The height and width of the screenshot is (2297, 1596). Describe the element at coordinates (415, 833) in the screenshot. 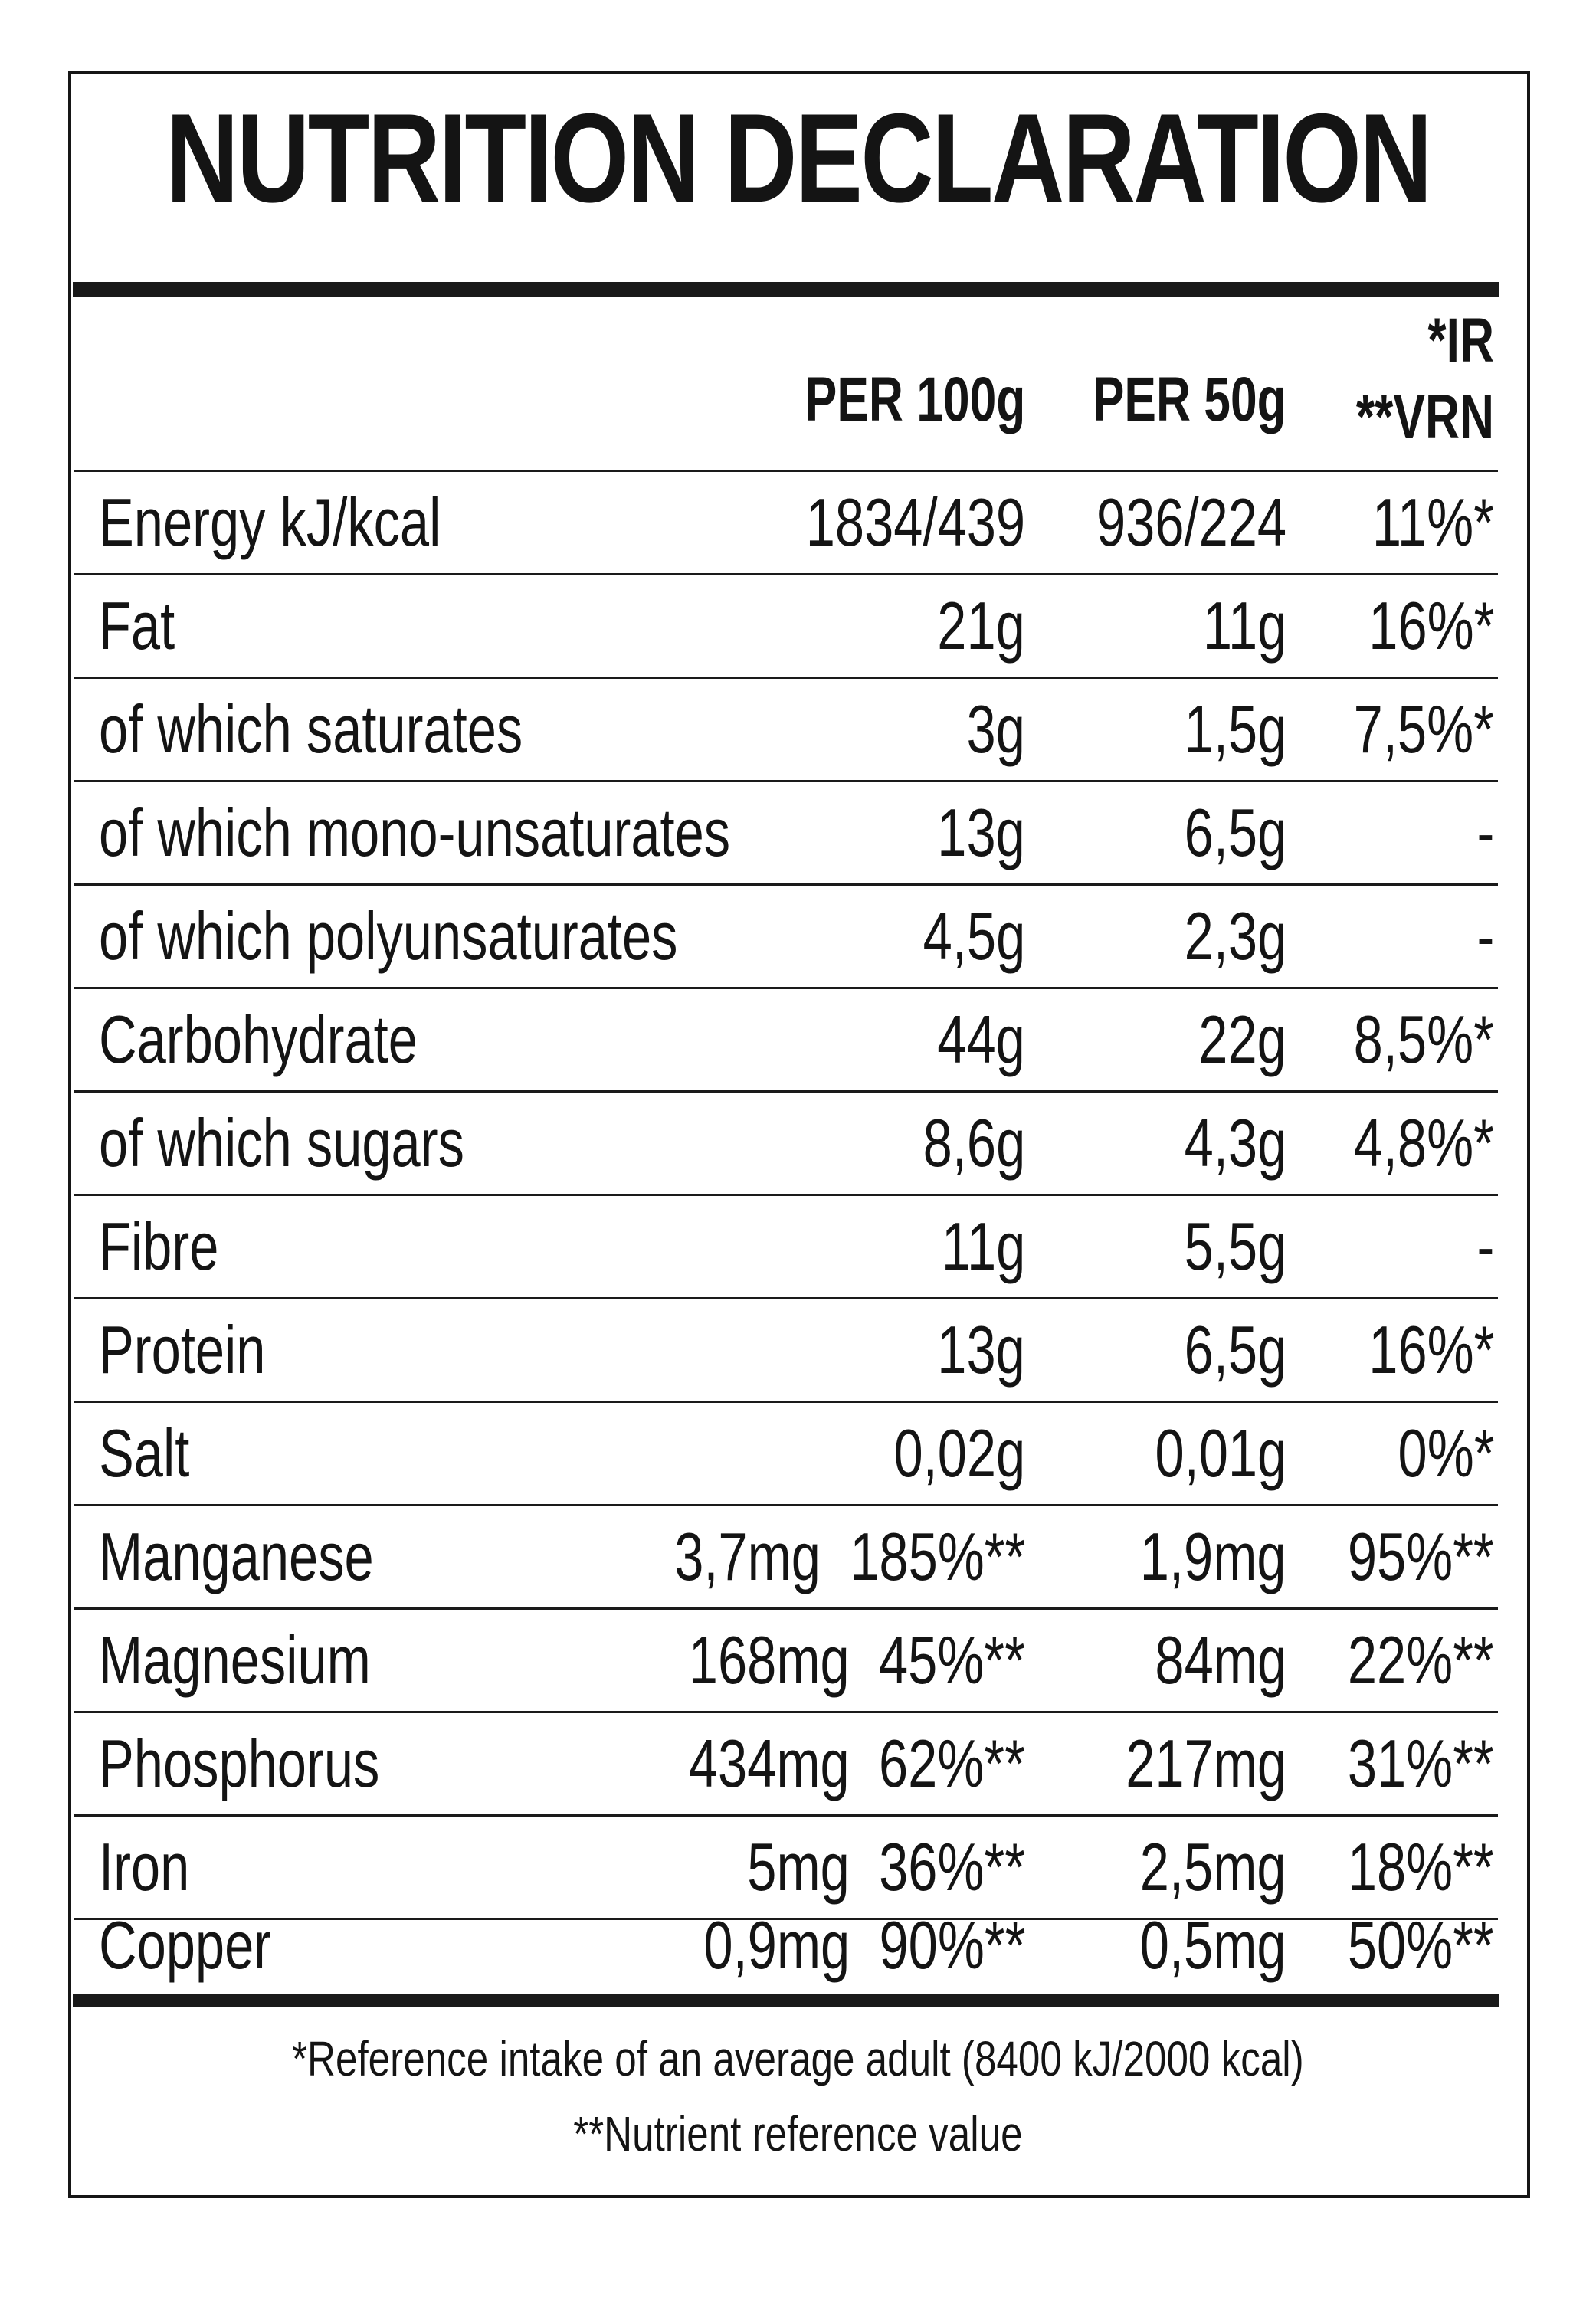

I see `nutrient-label: of which mono-unsaturates` at that location.